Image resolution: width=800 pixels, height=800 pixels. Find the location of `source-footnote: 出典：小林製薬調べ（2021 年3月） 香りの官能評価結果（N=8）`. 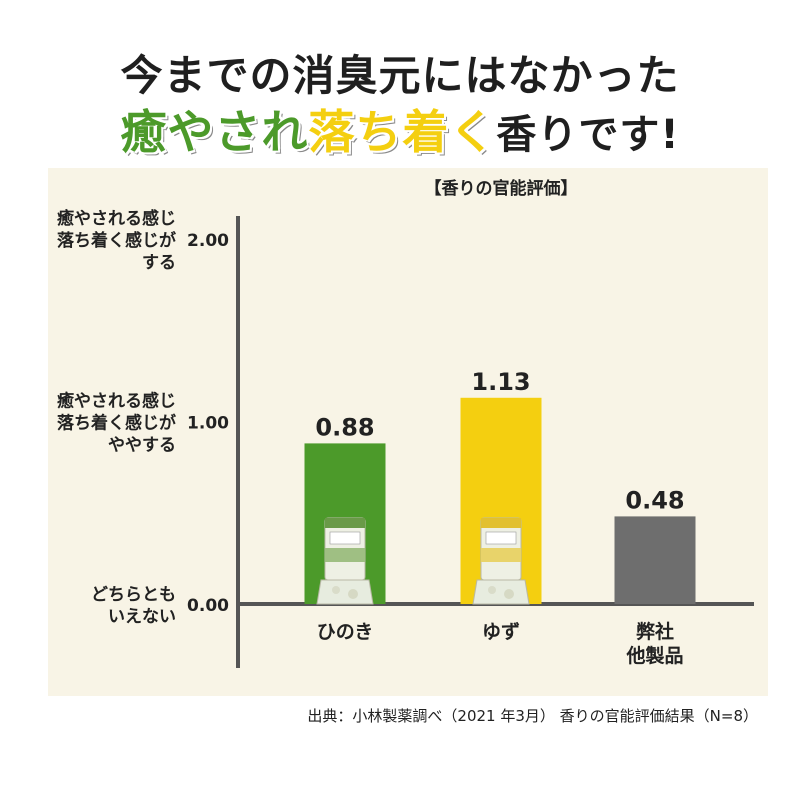

source-footnote: 出典：小林製薬調べ（2021 年3月） 香りの官能評価結果（N=8） is located at coordinates (532, 716).